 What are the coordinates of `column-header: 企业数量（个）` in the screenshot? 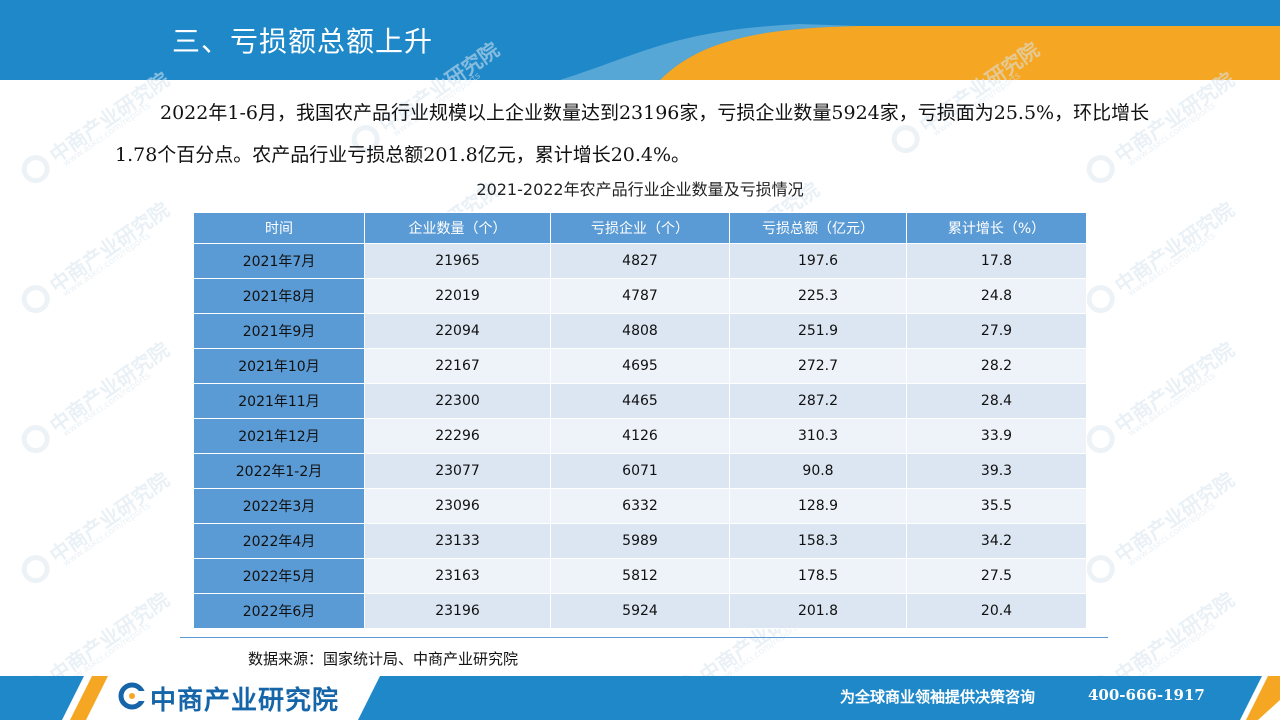 It's located at (457, 228).